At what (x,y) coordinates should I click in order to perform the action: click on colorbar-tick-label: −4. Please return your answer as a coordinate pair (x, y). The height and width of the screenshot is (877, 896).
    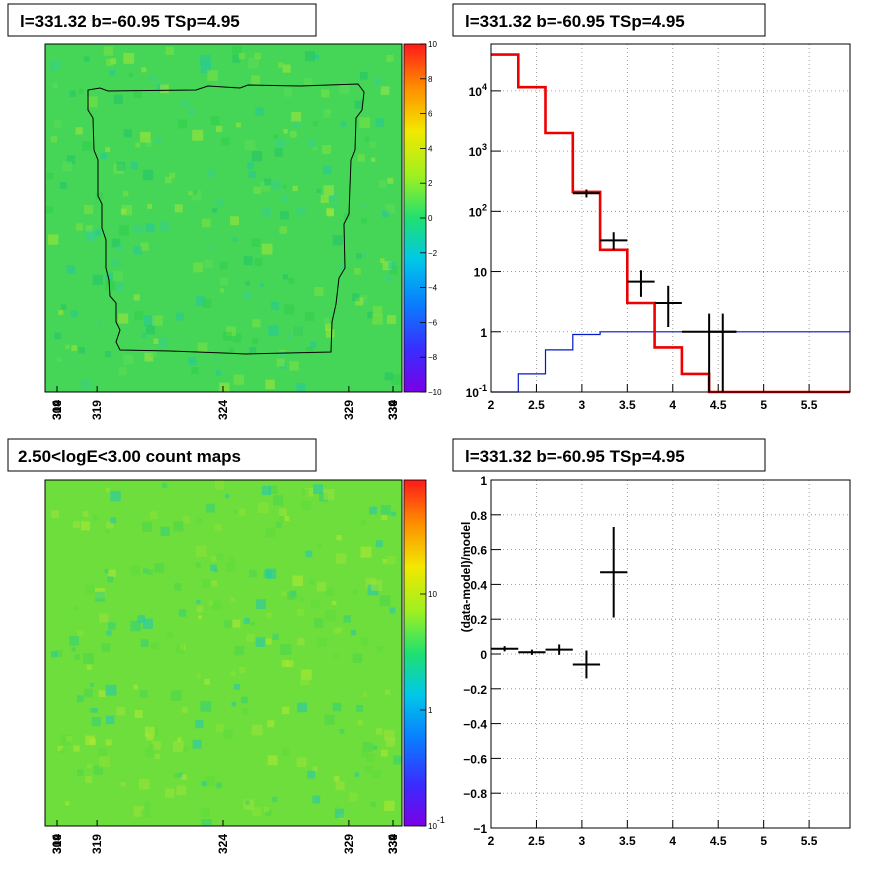
    Looking at the image, I should click on (433, 288).